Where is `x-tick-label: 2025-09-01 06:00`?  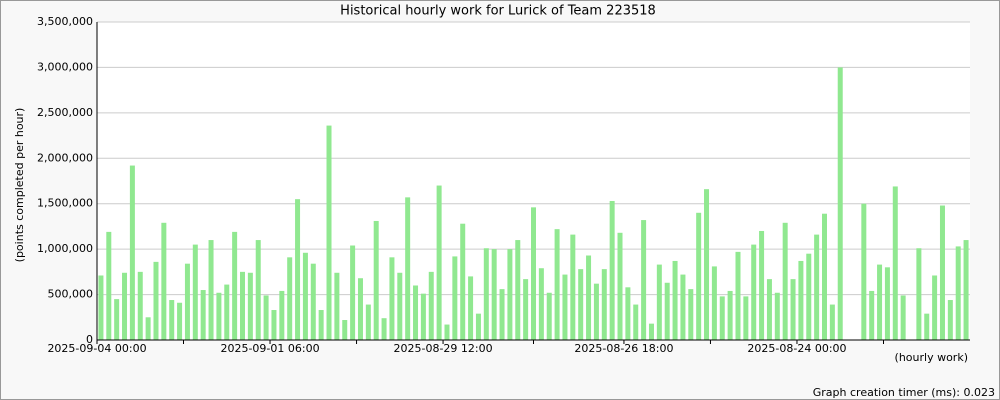
x-tick-label: 2025-09-01 06:00 is located at coordinates (269, 348).